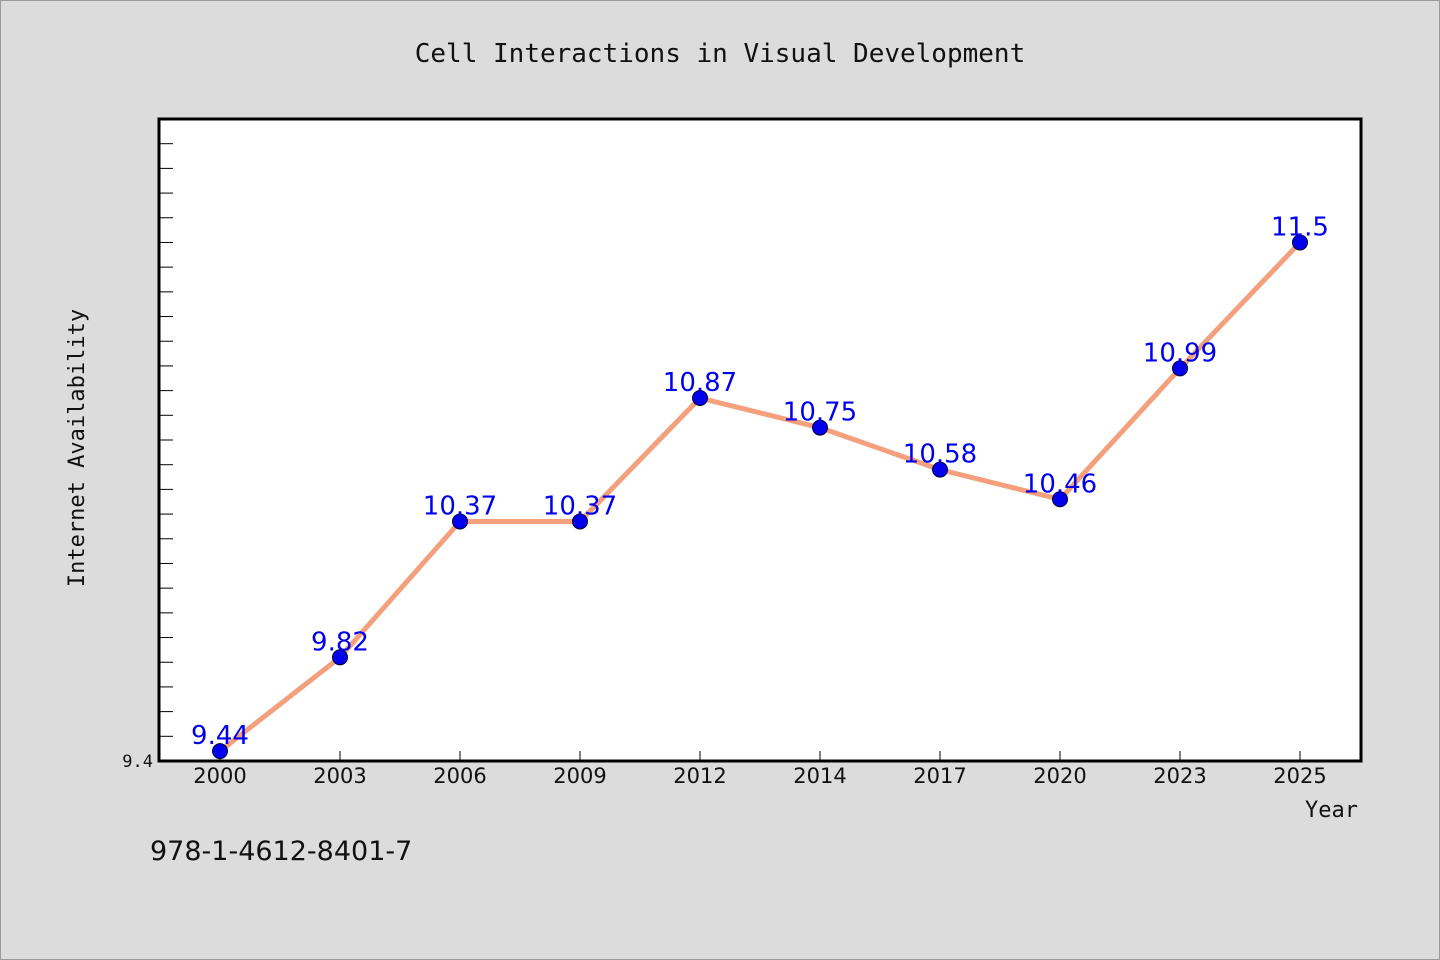  What do you see at coordinates (760, 769) in the screenshot?
I see `x-axis: 2000 2003 2006 2009 2012 2014 2017 2020 2023 2025` at bounding box center [760, 769].